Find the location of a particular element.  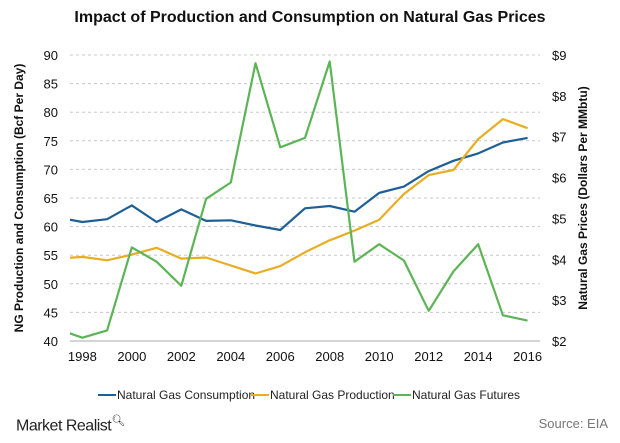

legend-item-futures: Natural Gas Futures is located at coordinates (456, 395).